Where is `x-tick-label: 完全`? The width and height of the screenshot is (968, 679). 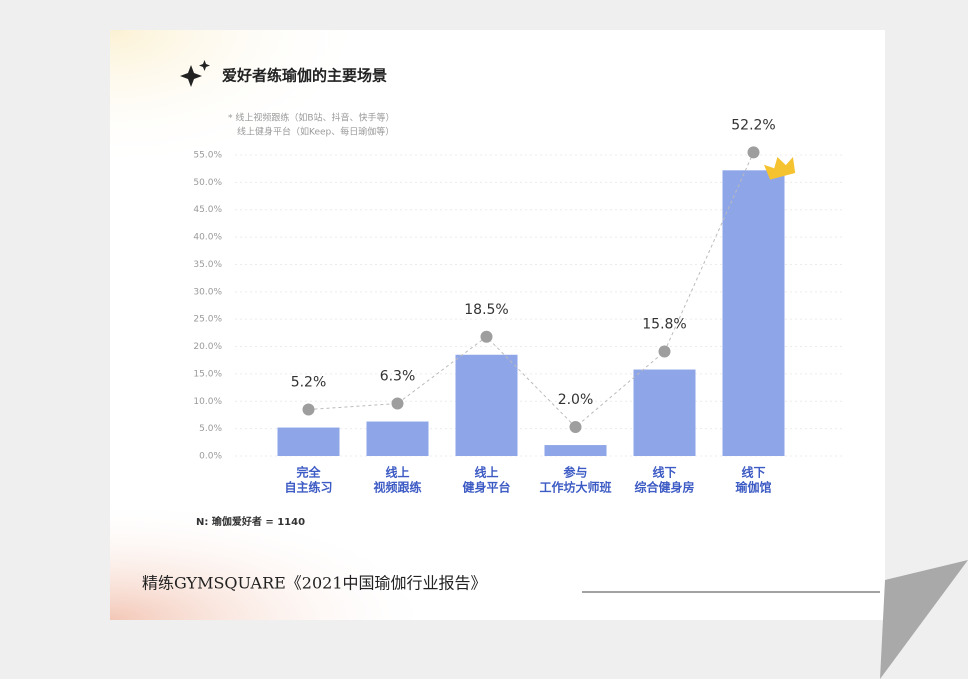 x-tick-label: 完全 is located at coordinates (308, 472).